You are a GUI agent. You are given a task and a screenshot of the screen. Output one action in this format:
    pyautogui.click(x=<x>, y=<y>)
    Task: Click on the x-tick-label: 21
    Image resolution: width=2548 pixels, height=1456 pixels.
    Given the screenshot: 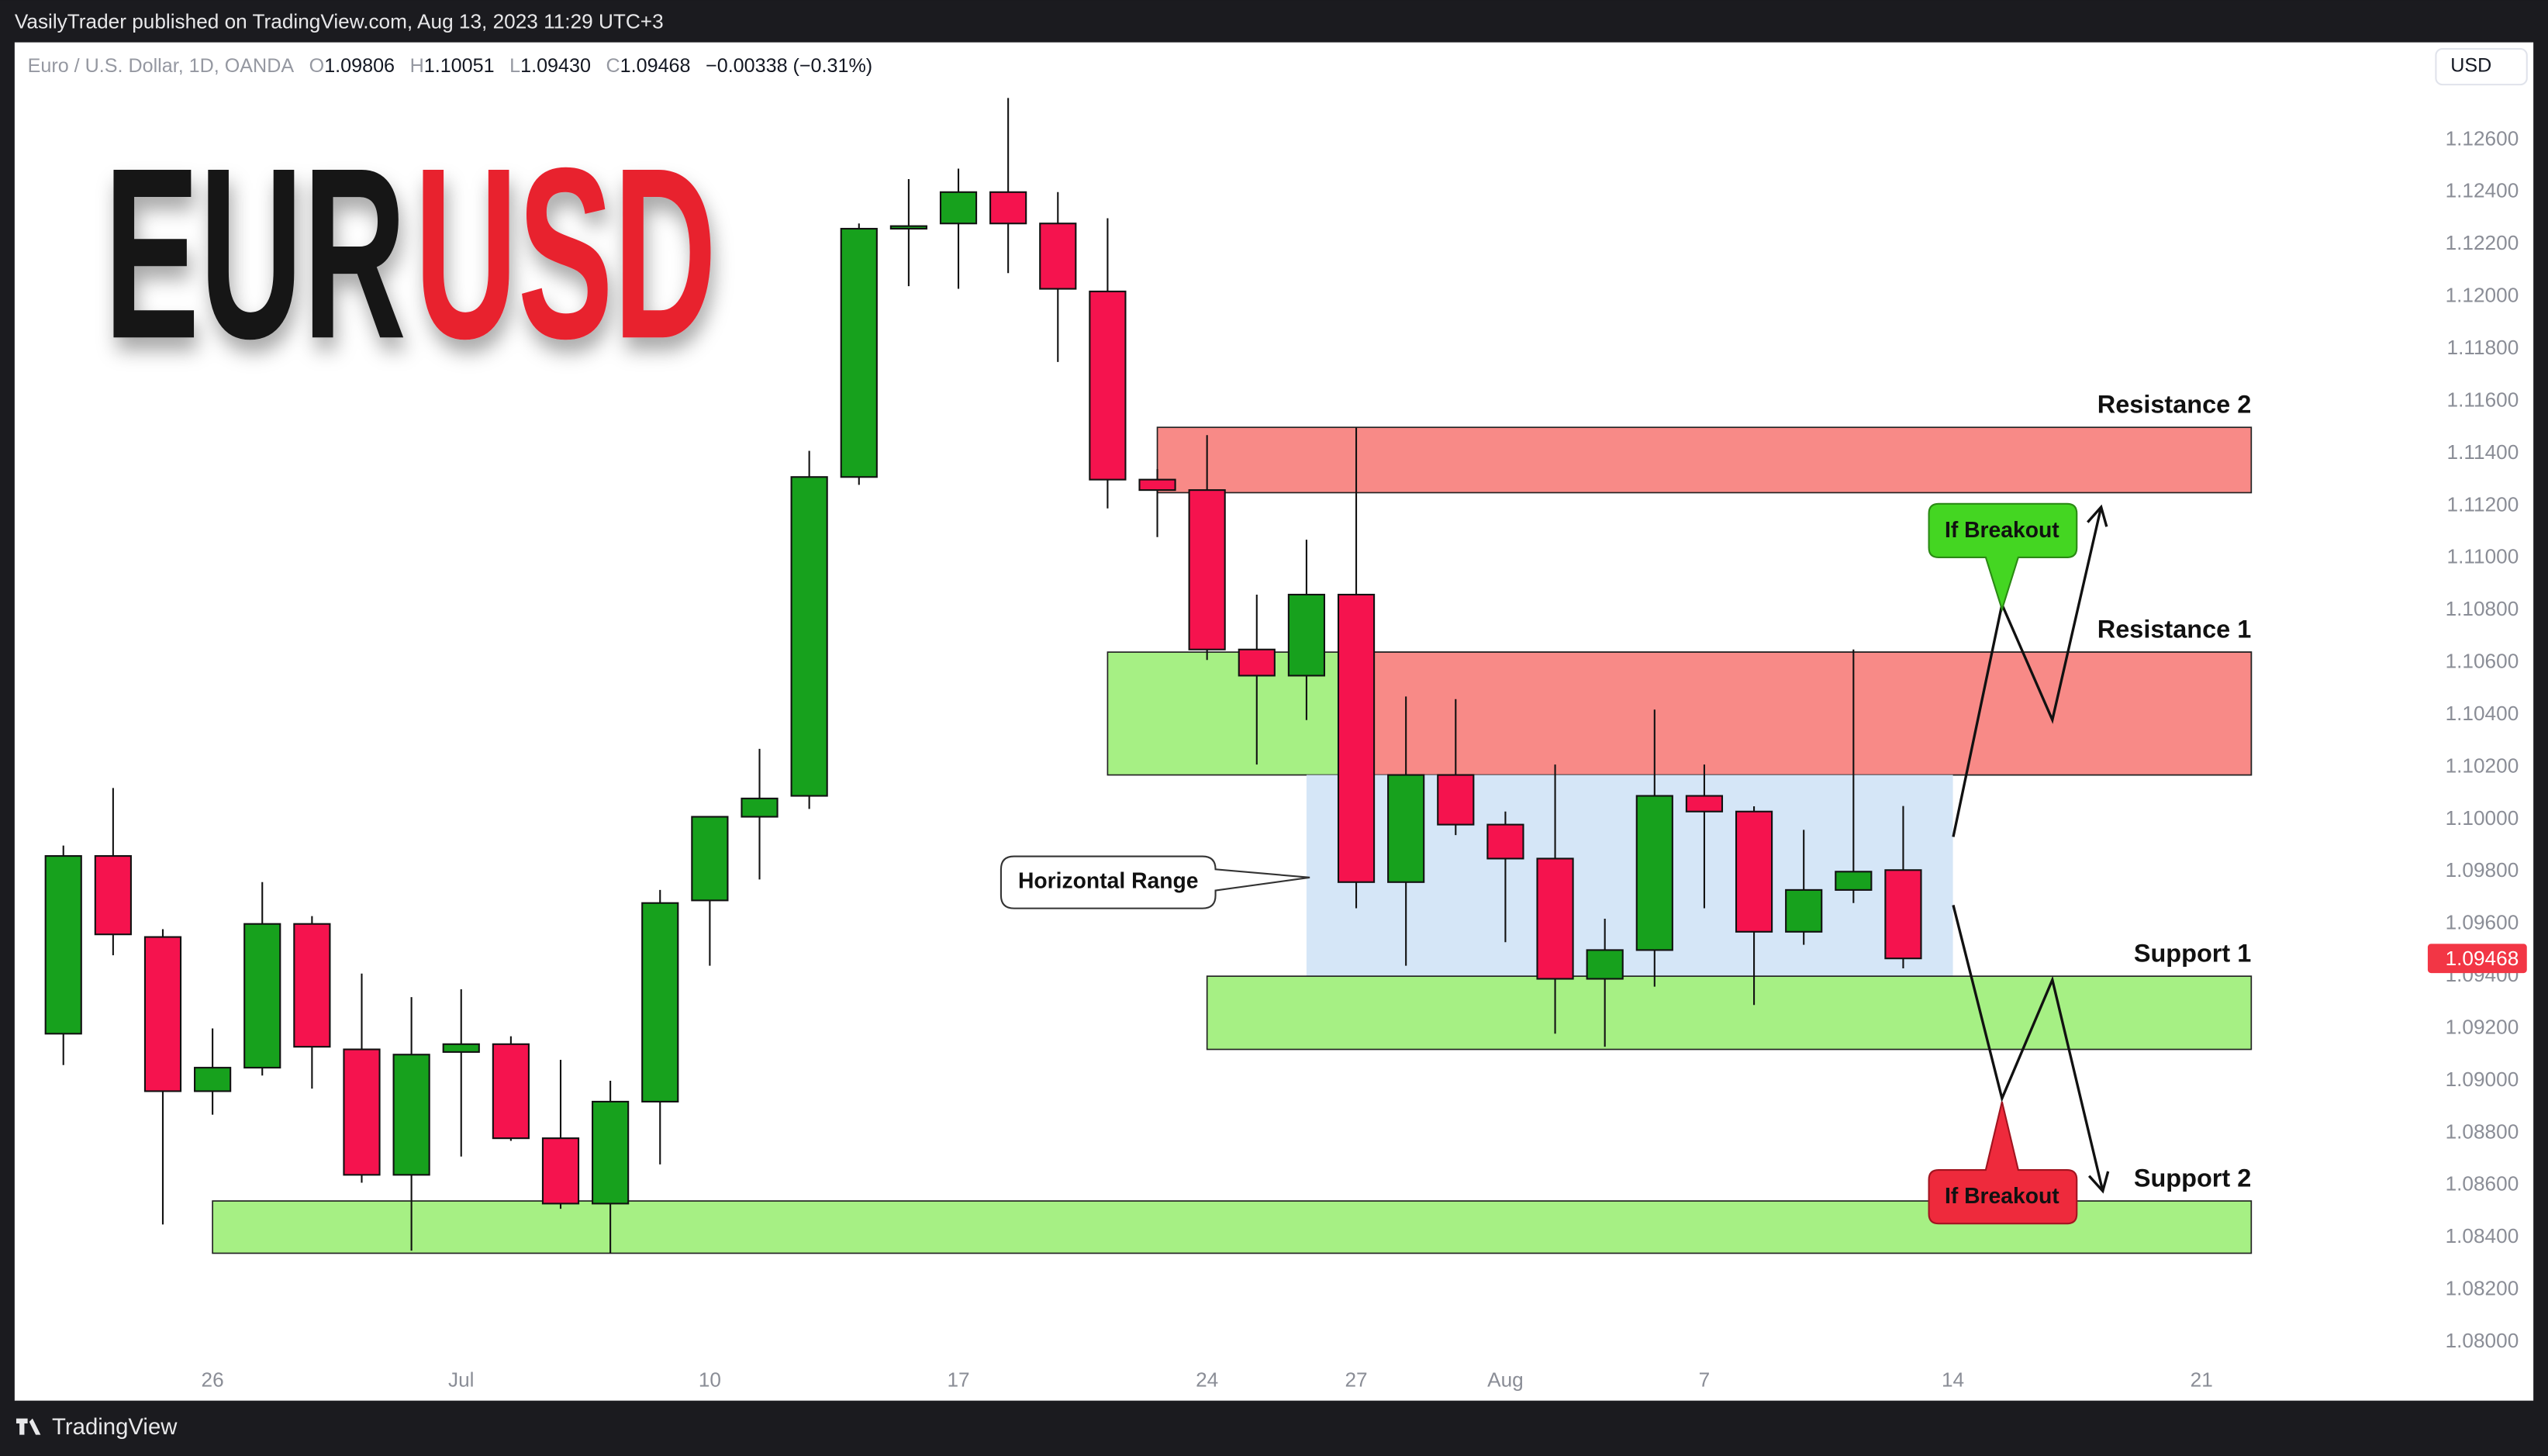 What is the action you would take?
    pyautogui.click(x=2202, y=1379)
    